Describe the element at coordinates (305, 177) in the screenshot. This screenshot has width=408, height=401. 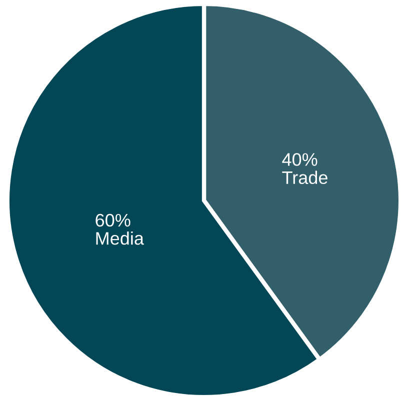
I see `slice-label: Trade` at that location.